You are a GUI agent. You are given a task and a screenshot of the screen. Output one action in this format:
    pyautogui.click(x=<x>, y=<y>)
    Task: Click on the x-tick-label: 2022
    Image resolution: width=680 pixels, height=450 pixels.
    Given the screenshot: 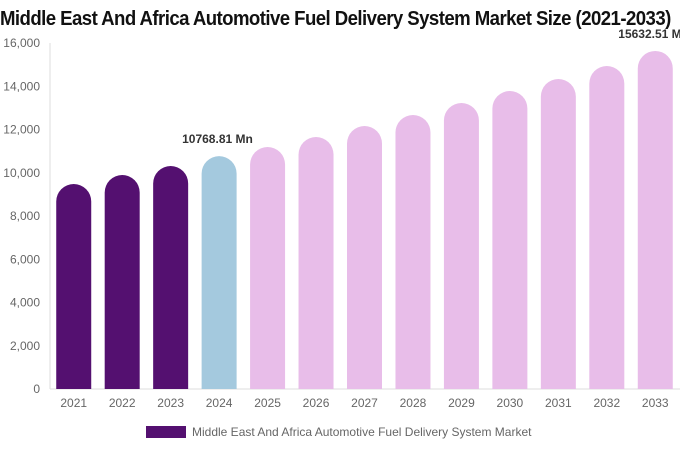 What is the action you would take?
    pyautogui.click(x=122, y=403)
    